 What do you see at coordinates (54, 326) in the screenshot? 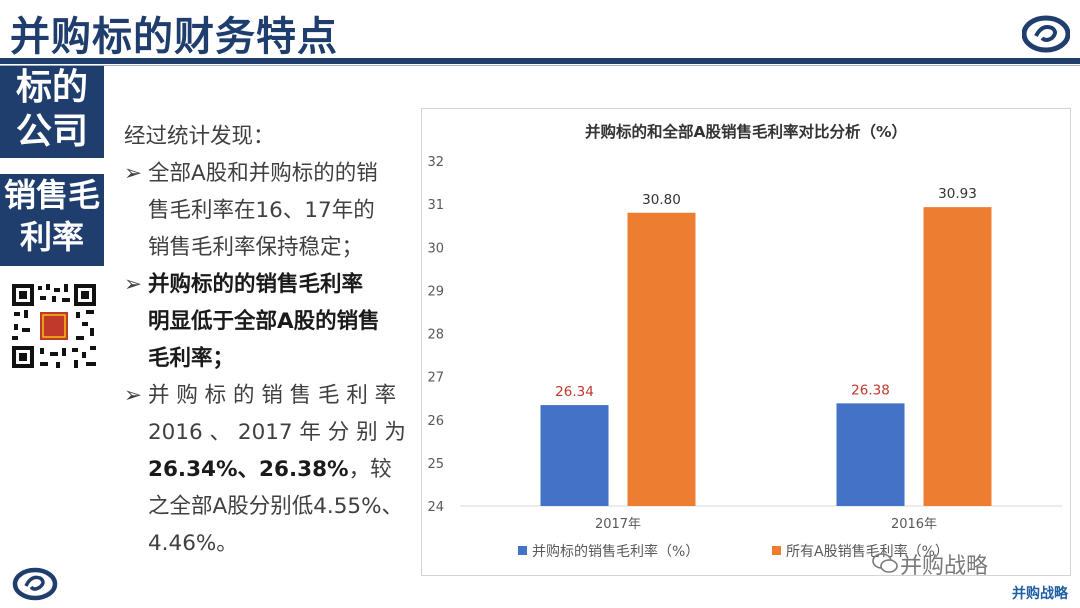
I see `qr-code-icon` at bounding box center [54, 326].